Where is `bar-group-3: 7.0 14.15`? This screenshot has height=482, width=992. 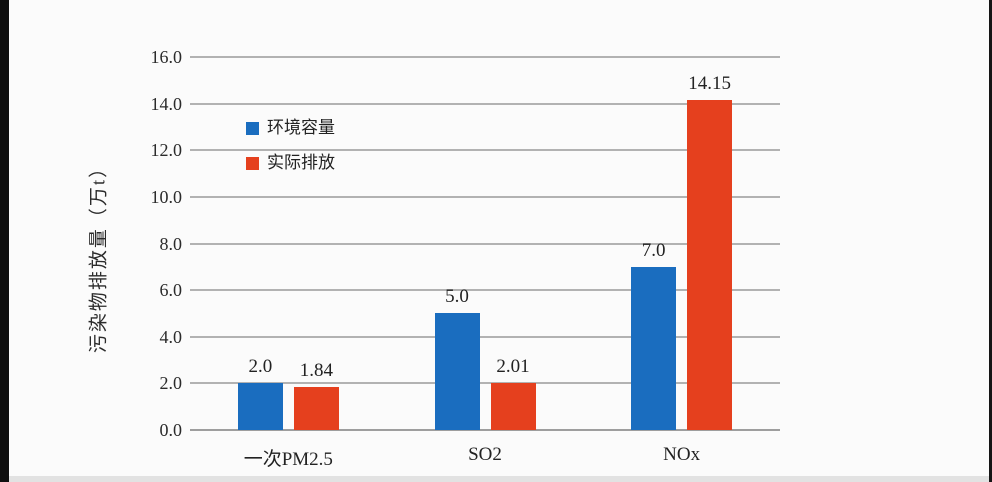 bar-group-3: 7.0 14.15 is located at coordinates (682, 251).